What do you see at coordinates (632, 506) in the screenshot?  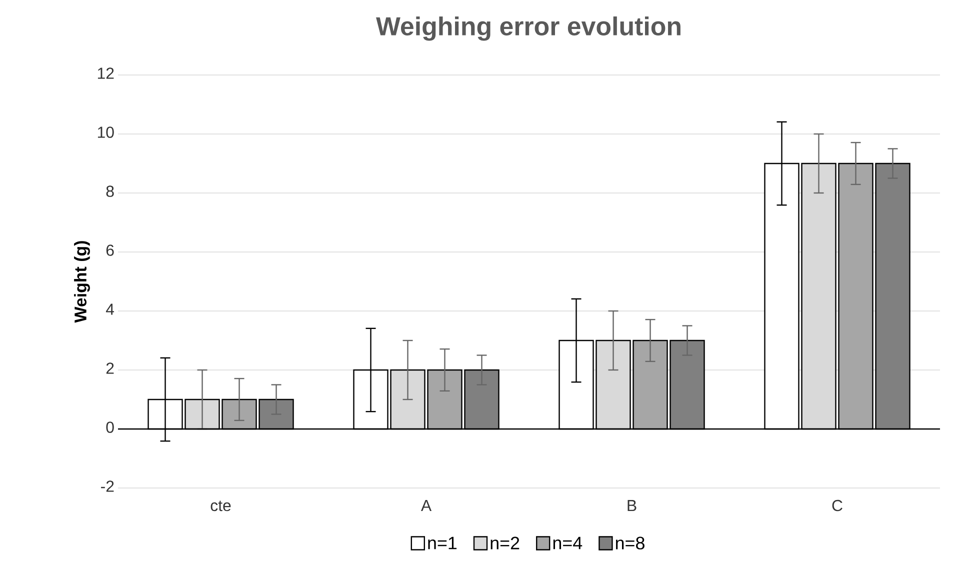 I see `x-tick-label: B` at bounding box center [632, 506].